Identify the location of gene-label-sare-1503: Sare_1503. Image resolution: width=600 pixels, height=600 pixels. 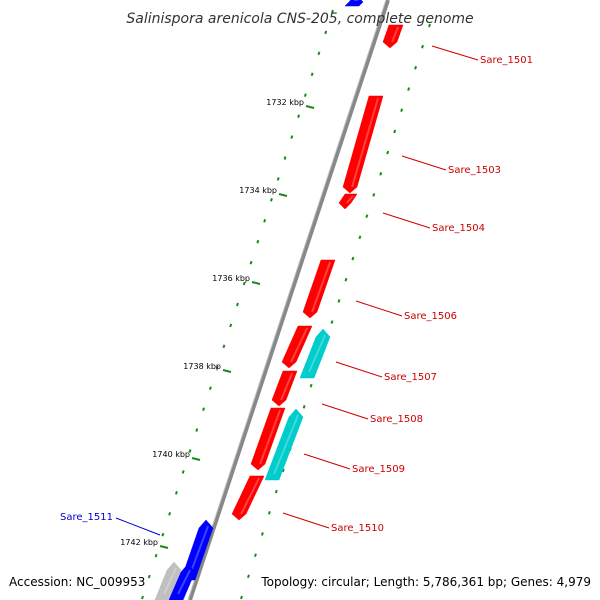
(474, 170).